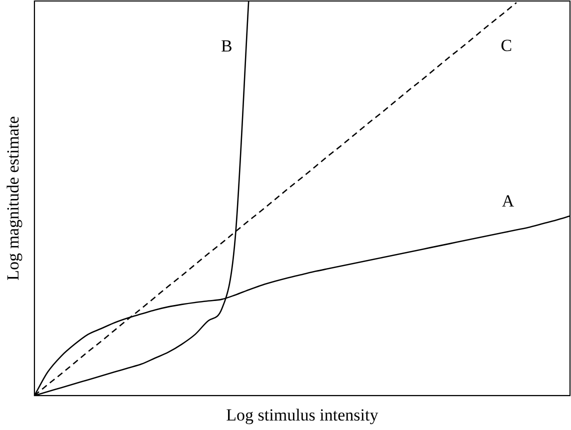  I want to click on y-axis-title: Log magnitude estimate, so click(13, 198).